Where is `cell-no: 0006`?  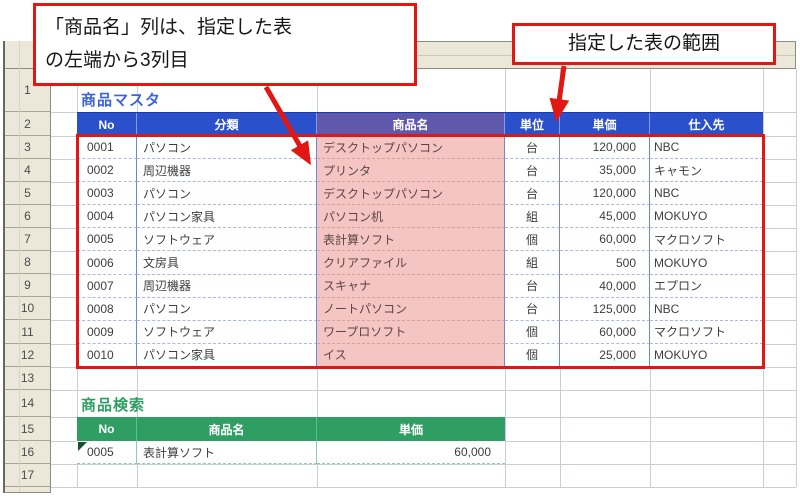
cell-no: 0006 is located at coordinates (107, 263).